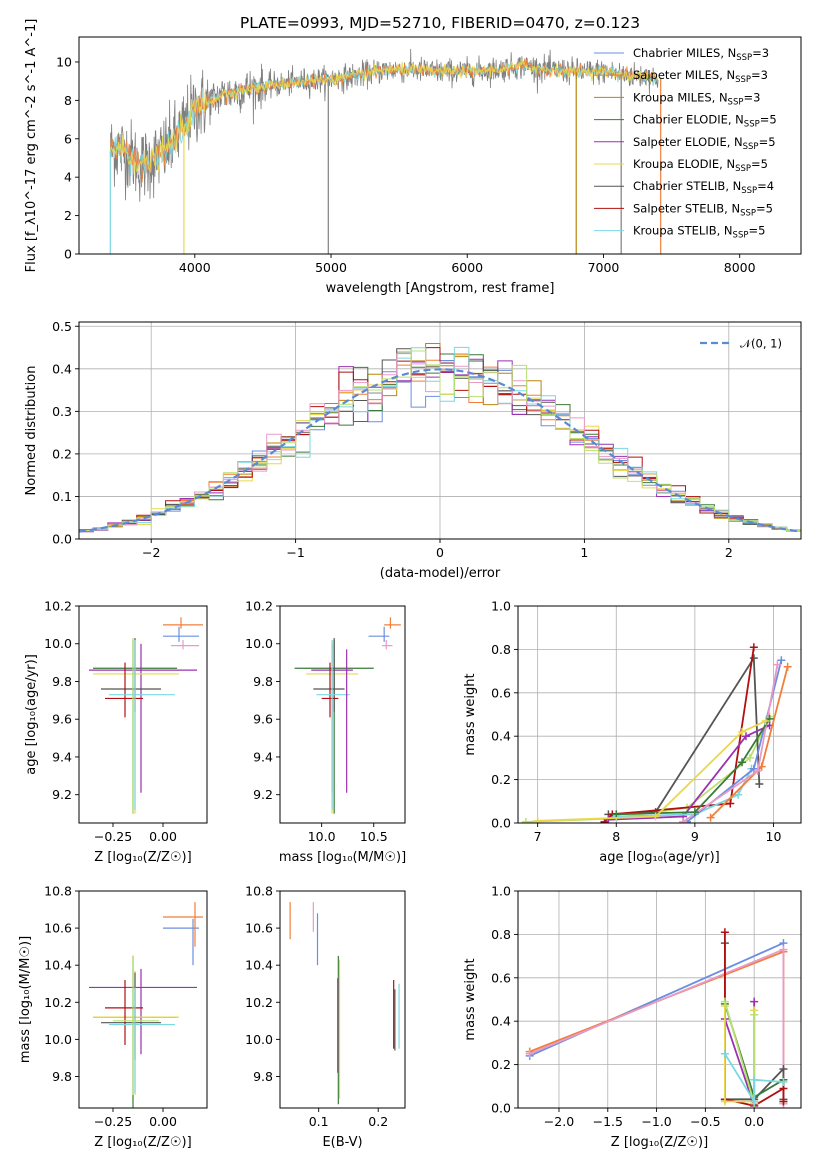 This screenshot has width=819, height=1170. I want to click on legend-label: Salpeter MILES, NSSP=3, so click(700, 76).